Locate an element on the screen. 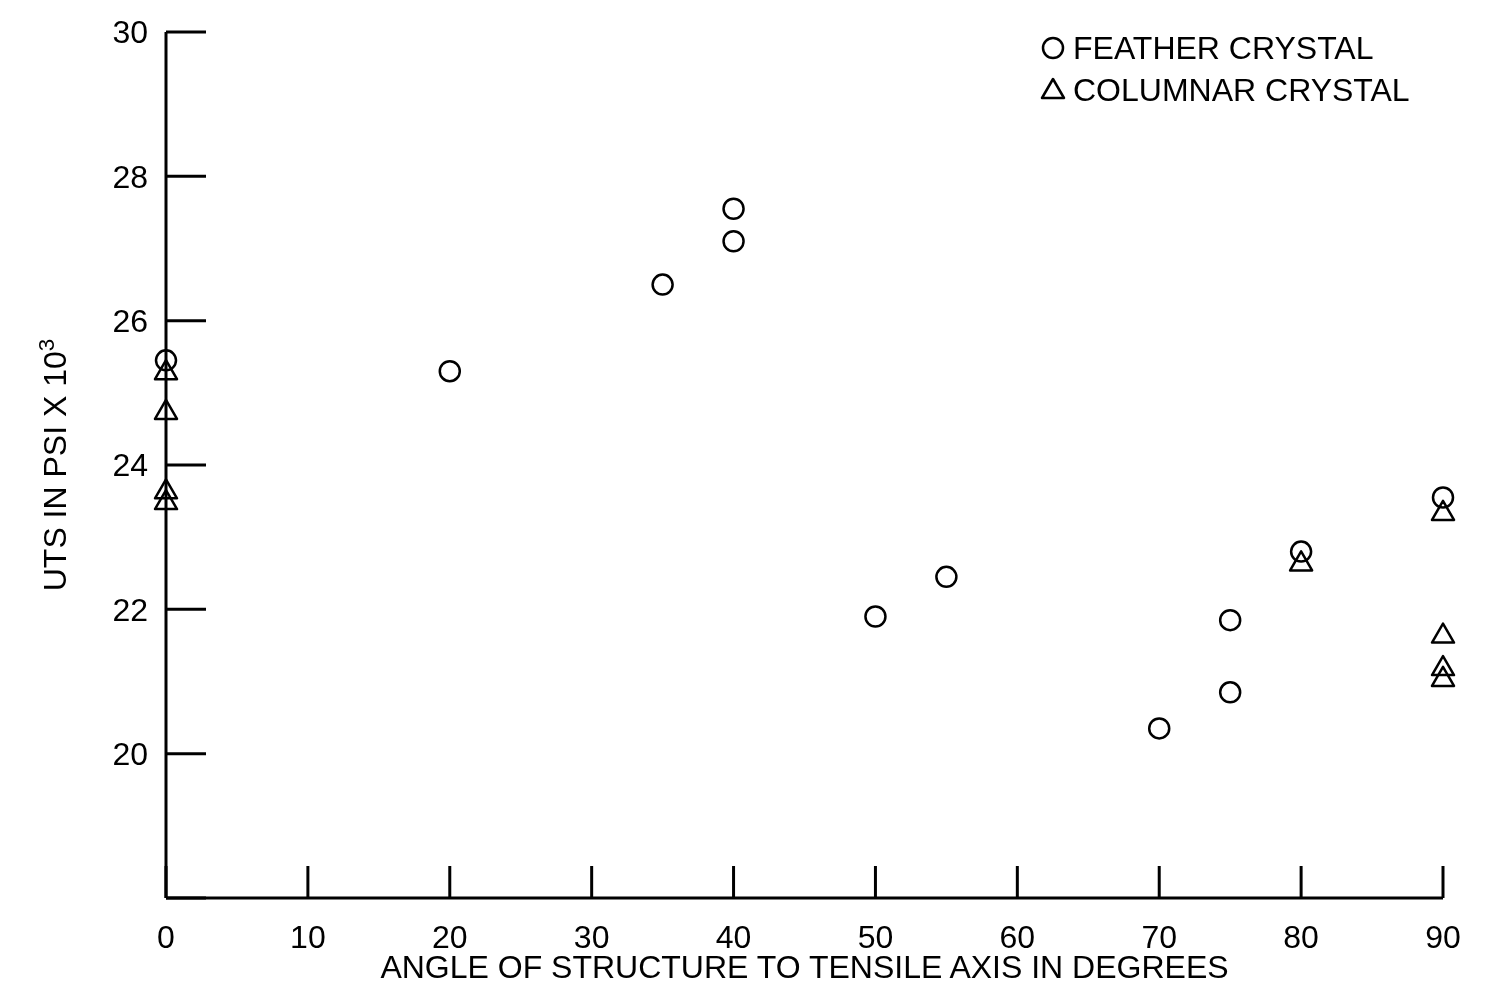 This screenshot has height=998, width=1503. legend-label: COLUMNAR CRYSTAL is located at coordinates (1241, 90).